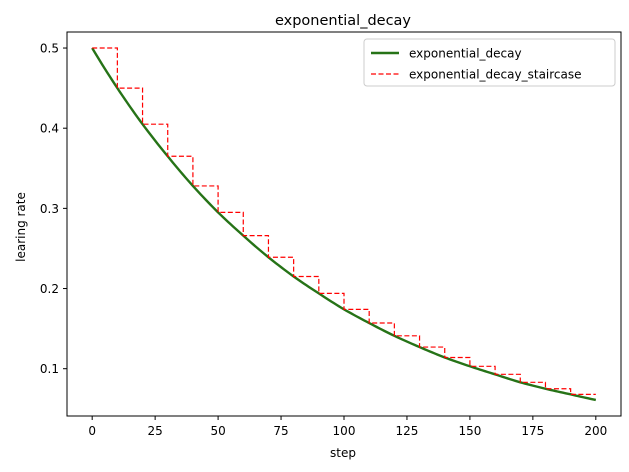 The height and width of the screenshot is (472, 629). I want to click on y-tick-label: 0.2, so click(49, 289).